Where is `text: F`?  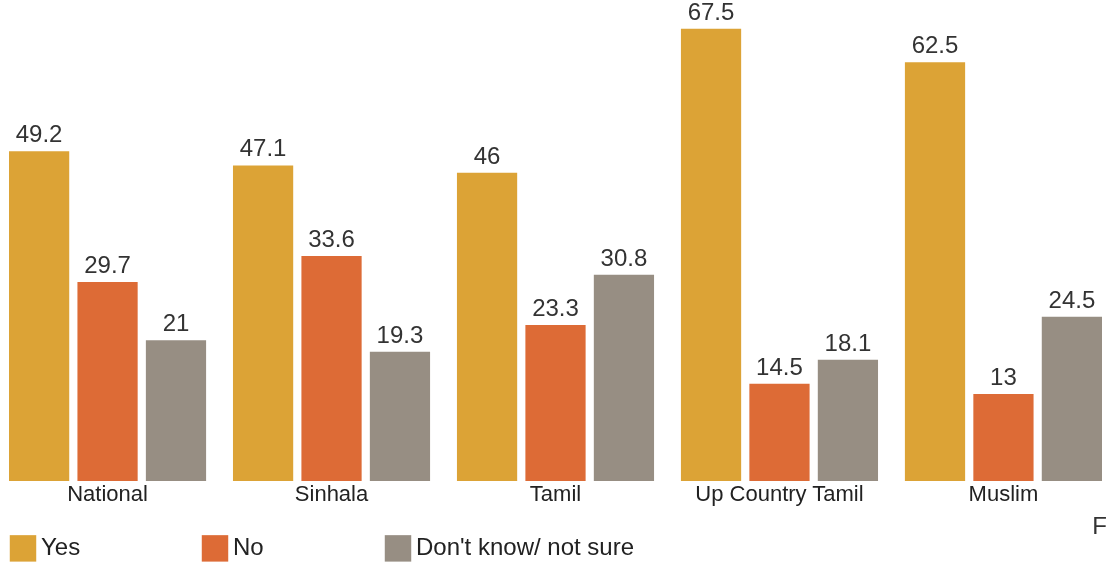 text: F is located at coordinates (1099, 525).